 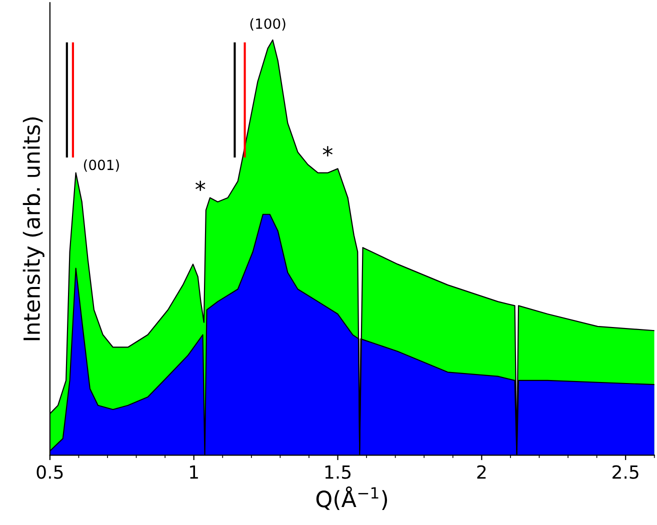 I want to click on x-tick-label: 1, so click(x=194, y=472).